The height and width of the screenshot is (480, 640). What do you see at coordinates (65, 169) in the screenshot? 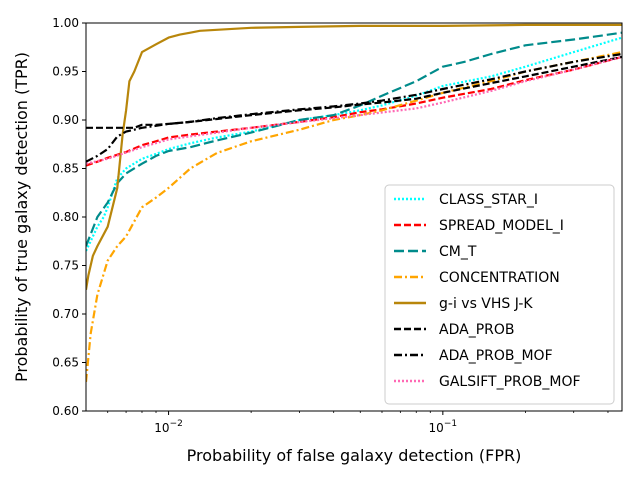
I see `y-tick-label: 0.85` at bounding box center [65, 169].